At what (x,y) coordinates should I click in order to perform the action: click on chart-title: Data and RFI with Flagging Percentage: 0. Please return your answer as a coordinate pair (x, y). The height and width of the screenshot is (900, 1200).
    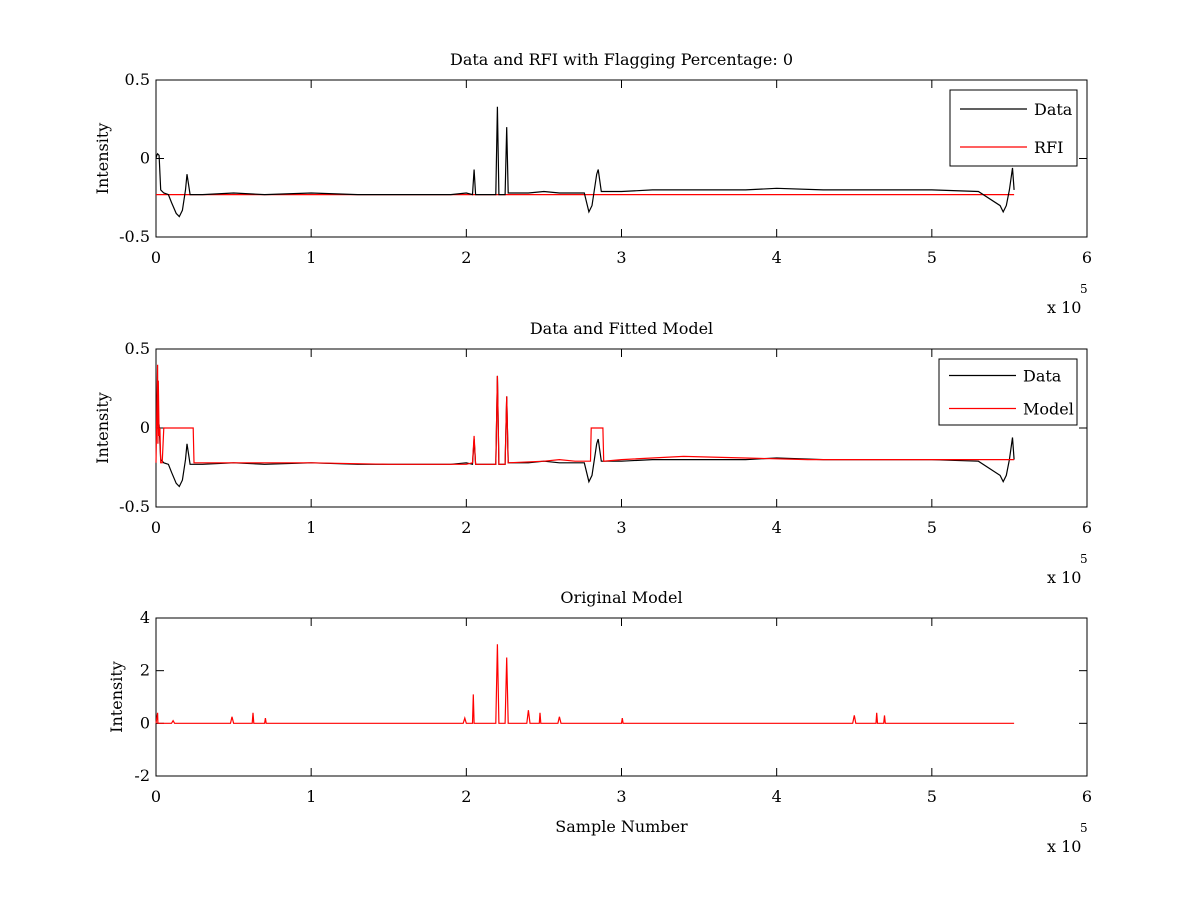
    Looking at the image, I should click on (621, 59).